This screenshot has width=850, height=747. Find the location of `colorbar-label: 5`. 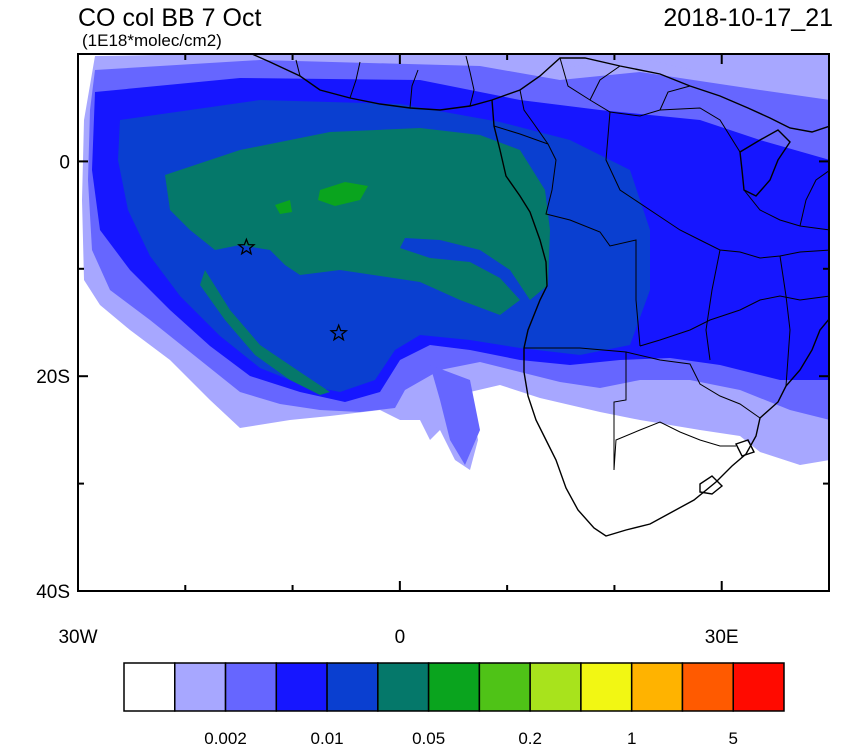

colorbar-label: 5 is located at coordinates (732, 738).